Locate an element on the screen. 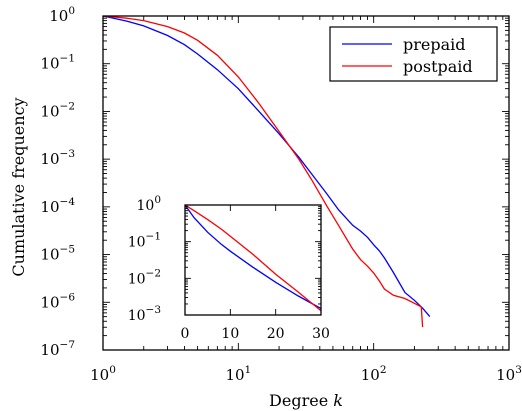  y-tick-label: 10⁻⁵ is located at coordinates (57, 254).